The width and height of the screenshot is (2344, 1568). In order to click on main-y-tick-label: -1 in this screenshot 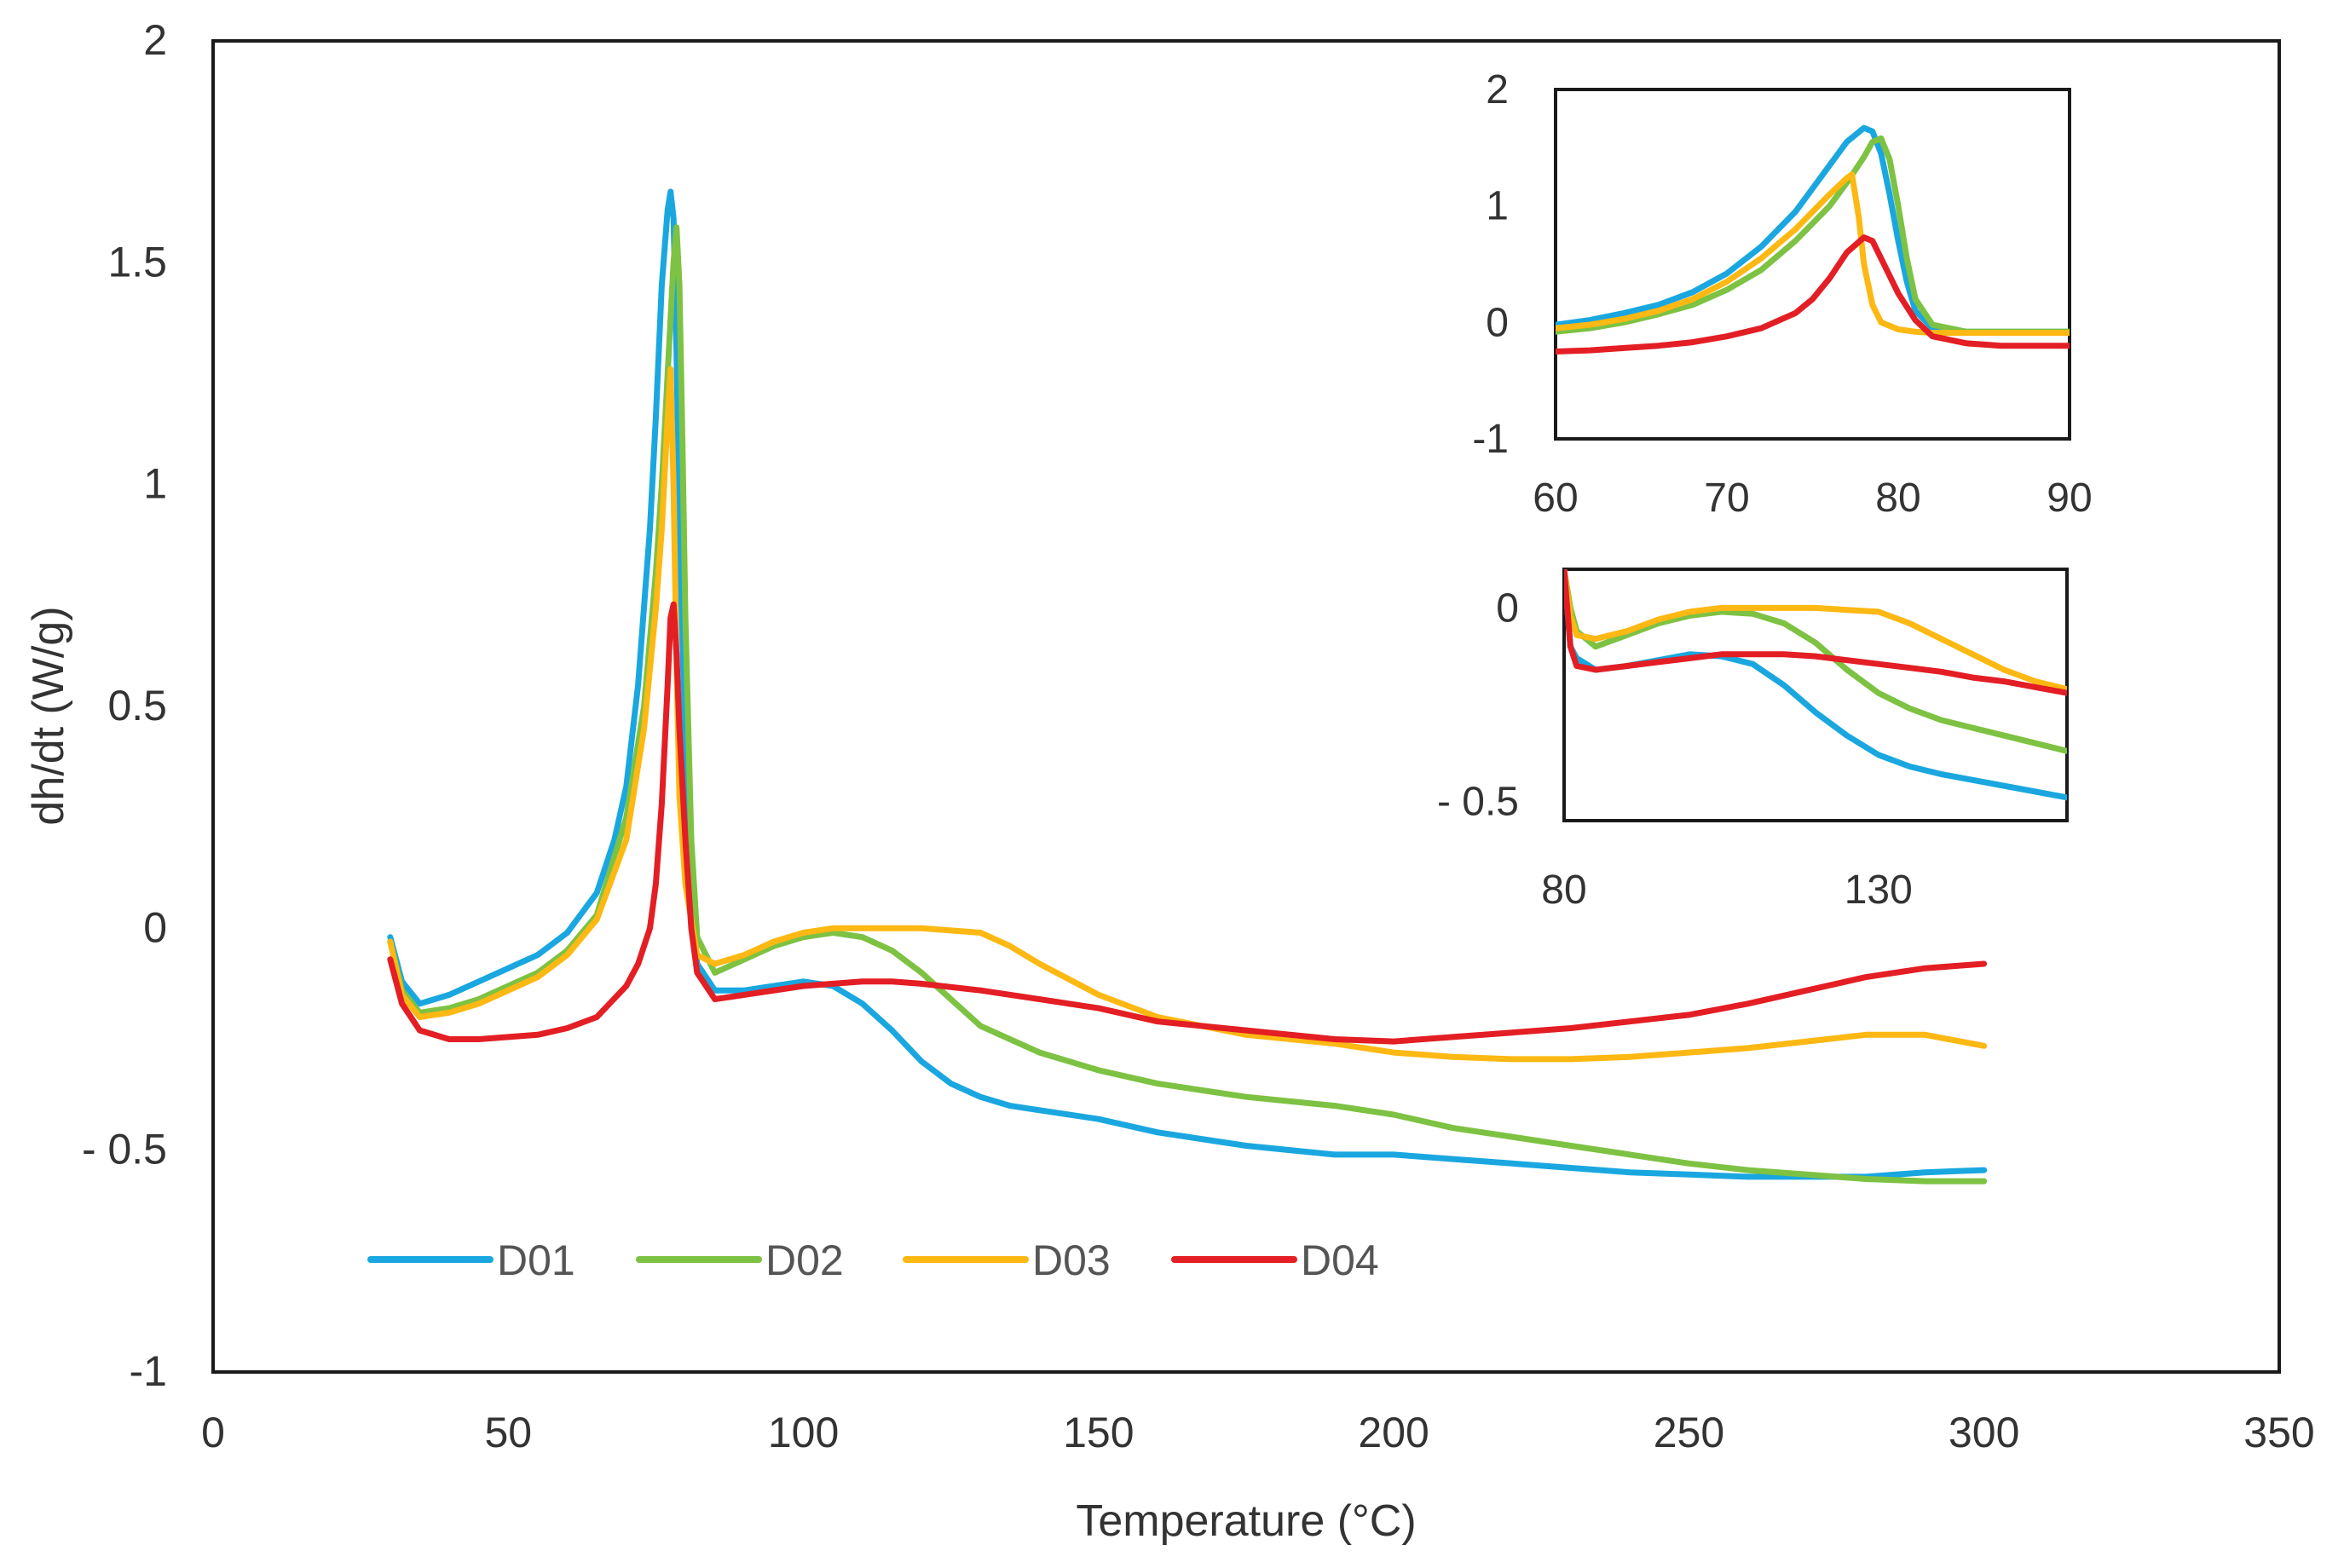, I will do `click(149, 1371)`.